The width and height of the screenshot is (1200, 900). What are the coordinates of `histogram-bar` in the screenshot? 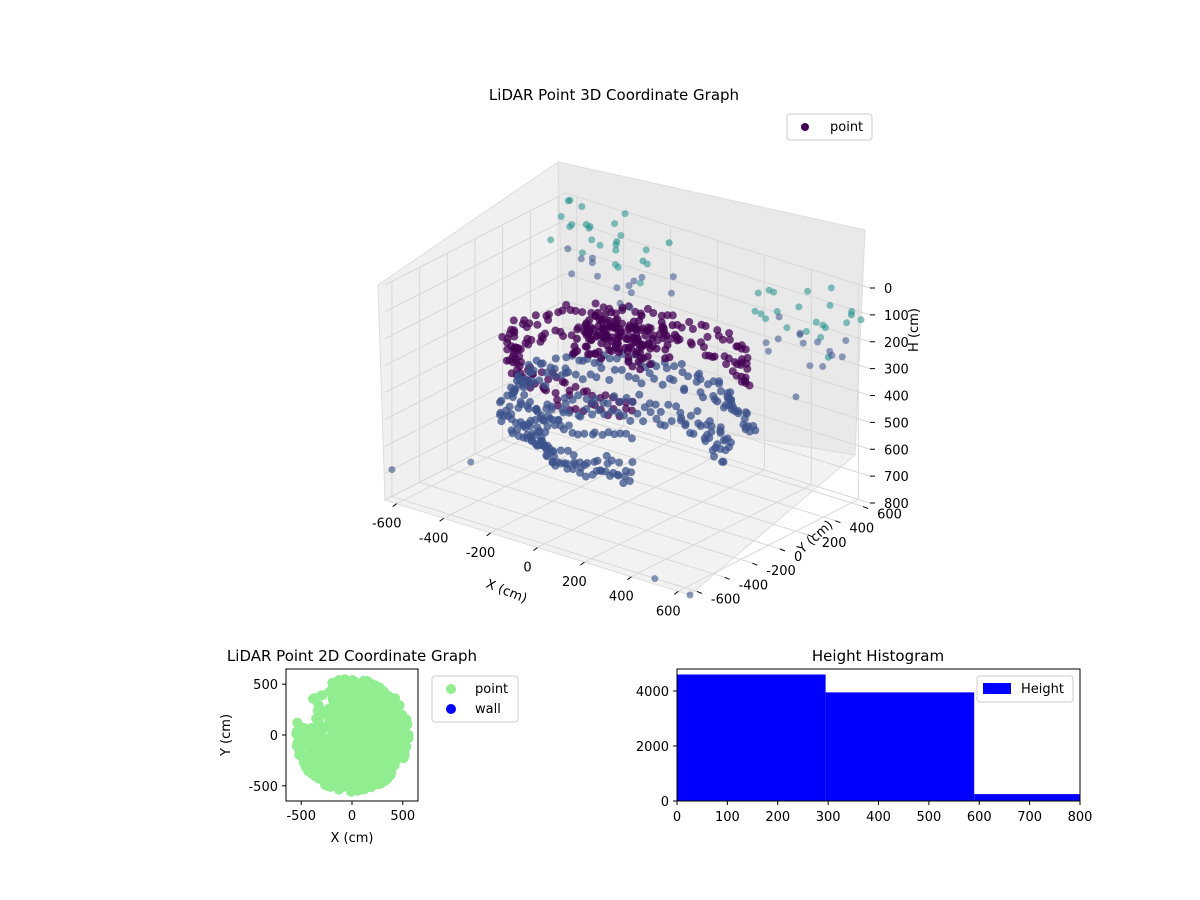 It's located at (1027, 797).